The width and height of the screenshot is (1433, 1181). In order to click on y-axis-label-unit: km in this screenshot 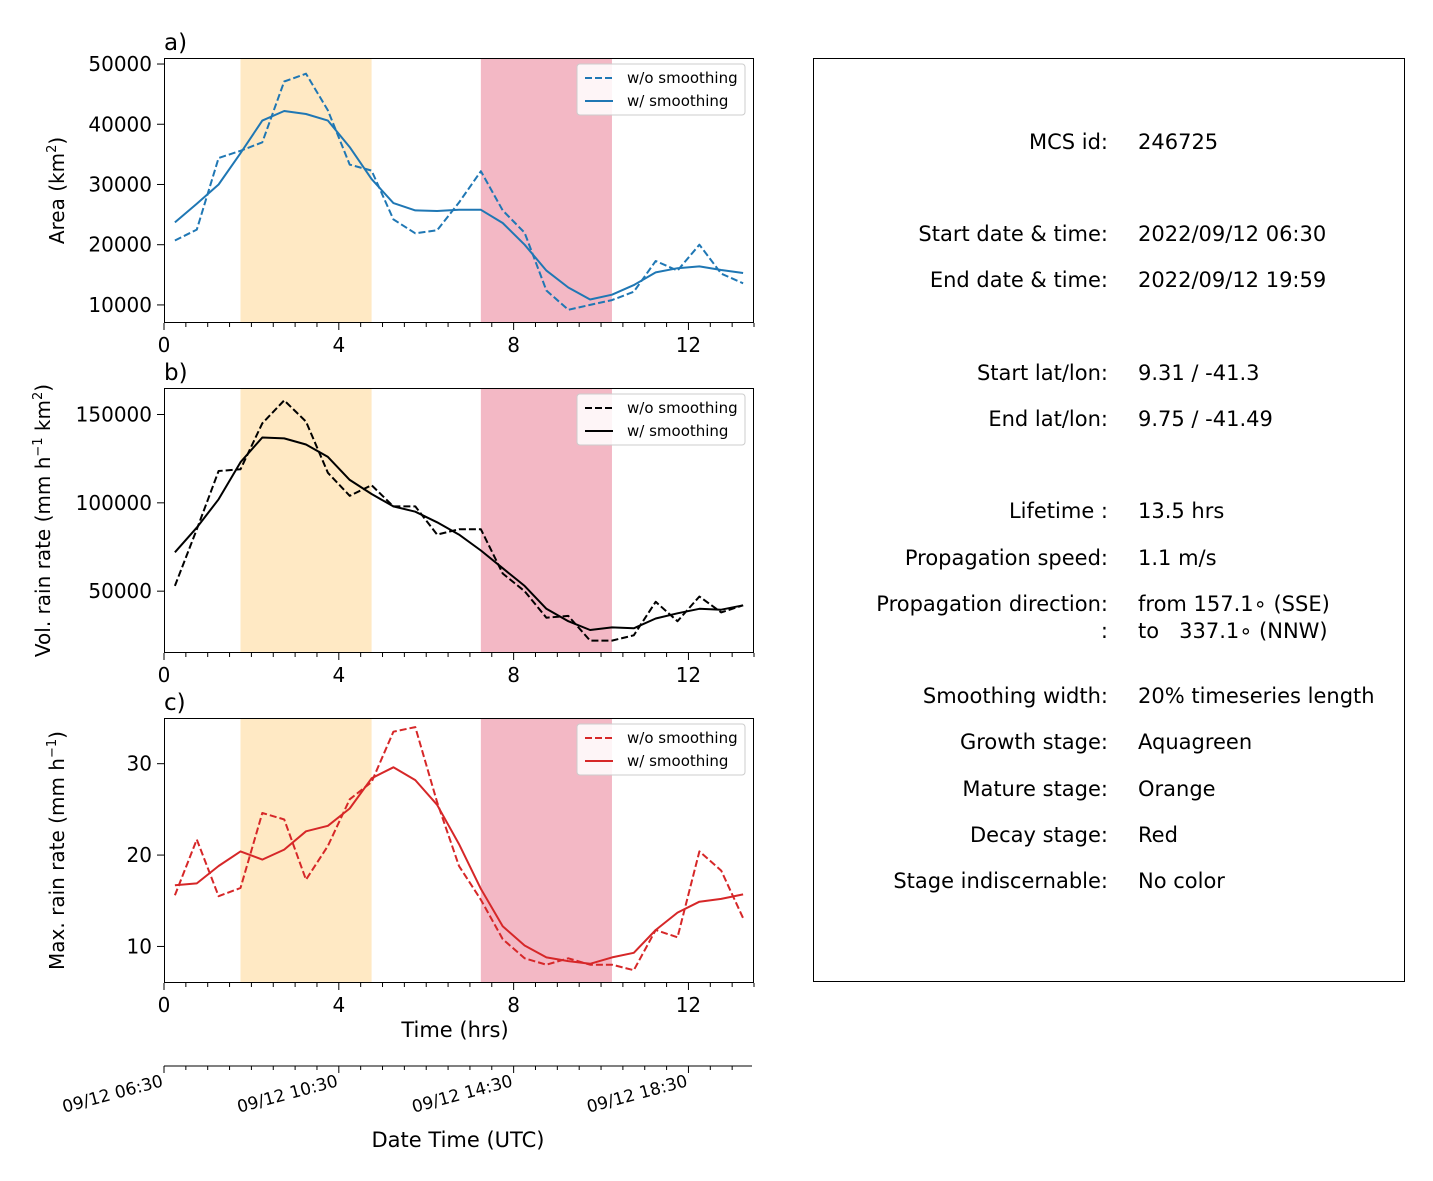, I will do `click(43, 418)`.